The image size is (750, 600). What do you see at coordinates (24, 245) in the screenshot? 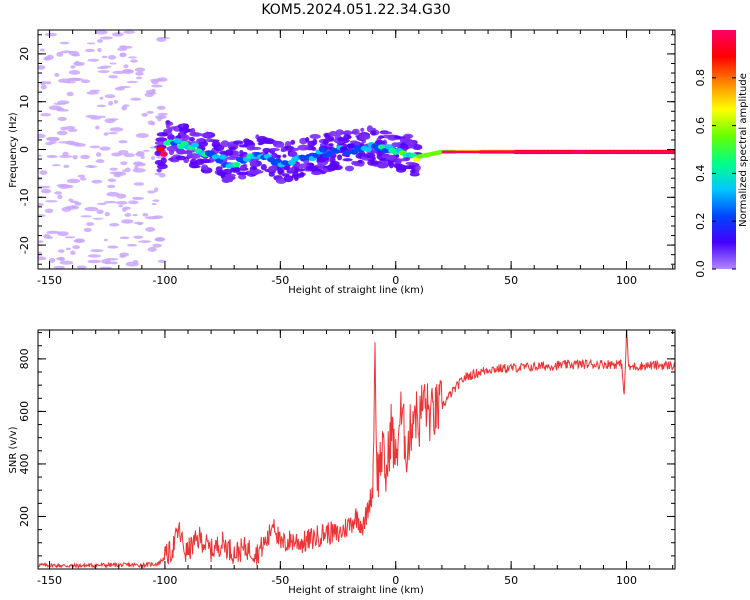
I see `spec-y-tick-label: -20` at bounding box center [24, 245].